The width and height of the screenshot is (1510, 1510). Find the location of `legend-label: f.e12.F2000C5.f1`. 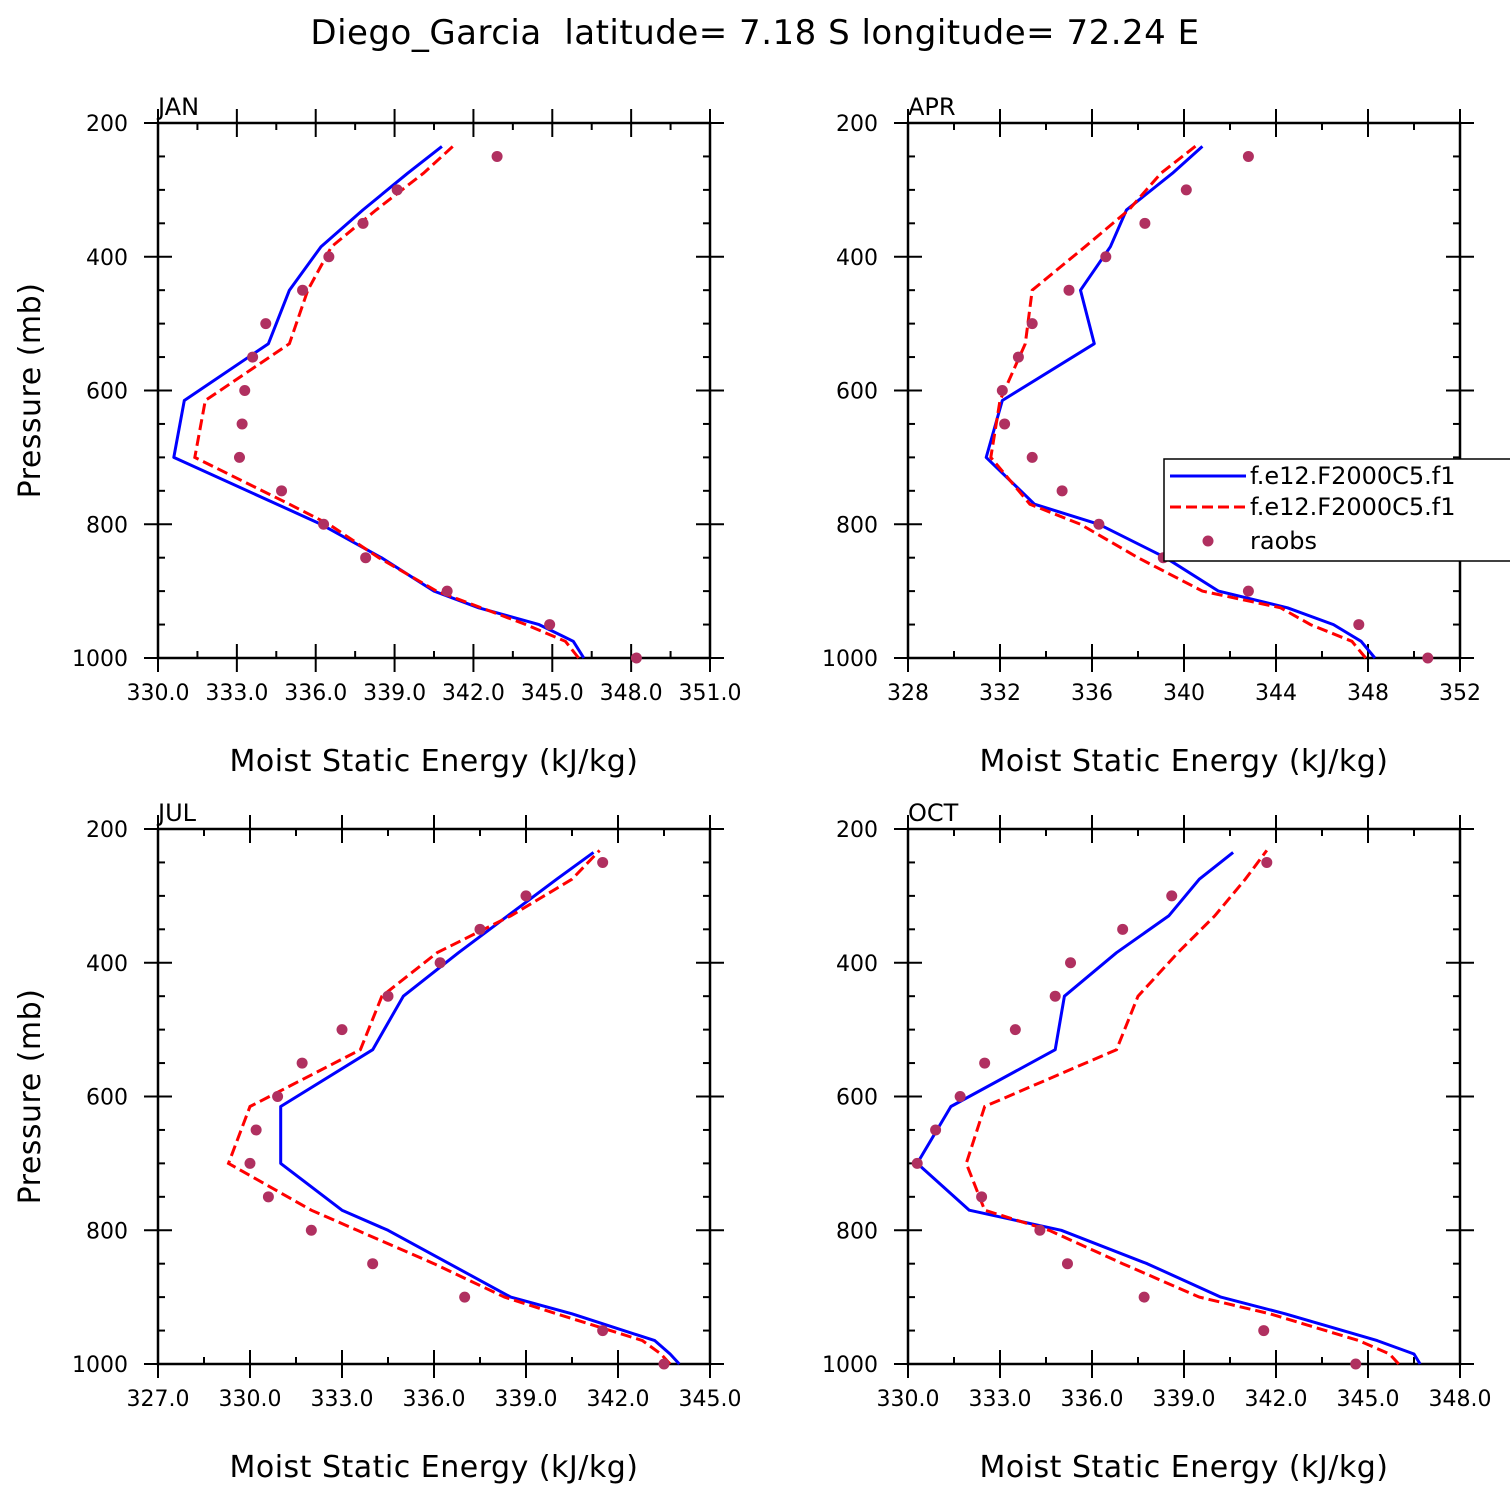

legend-label: f.e12.F2000C5.f1 is located at coordinates (1353, 476).